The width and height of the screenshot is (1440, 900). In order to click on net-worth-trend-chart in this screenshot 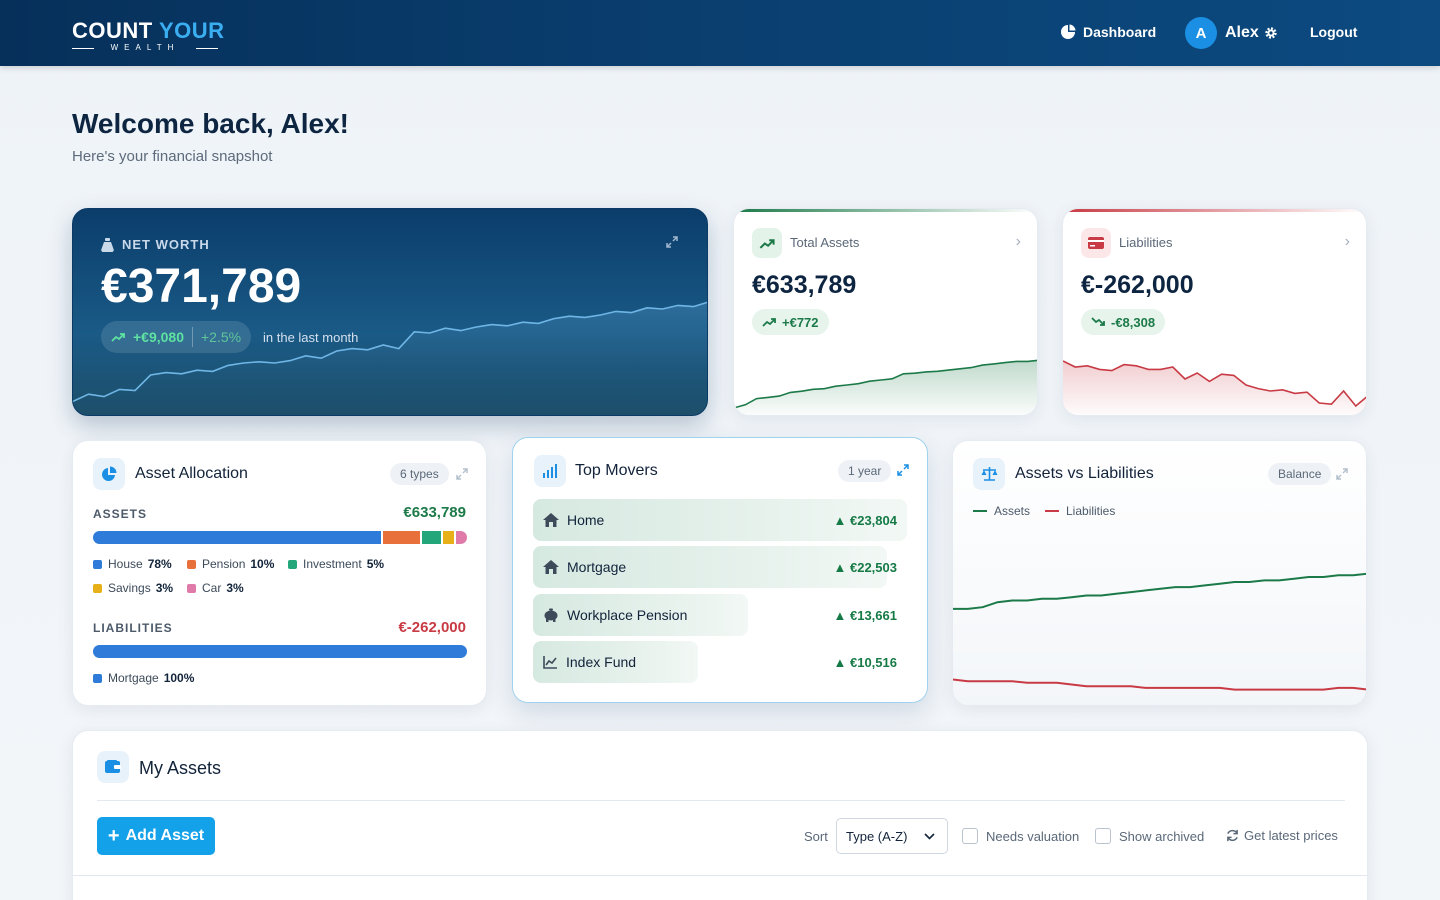, I will do `click(390, 358)`.